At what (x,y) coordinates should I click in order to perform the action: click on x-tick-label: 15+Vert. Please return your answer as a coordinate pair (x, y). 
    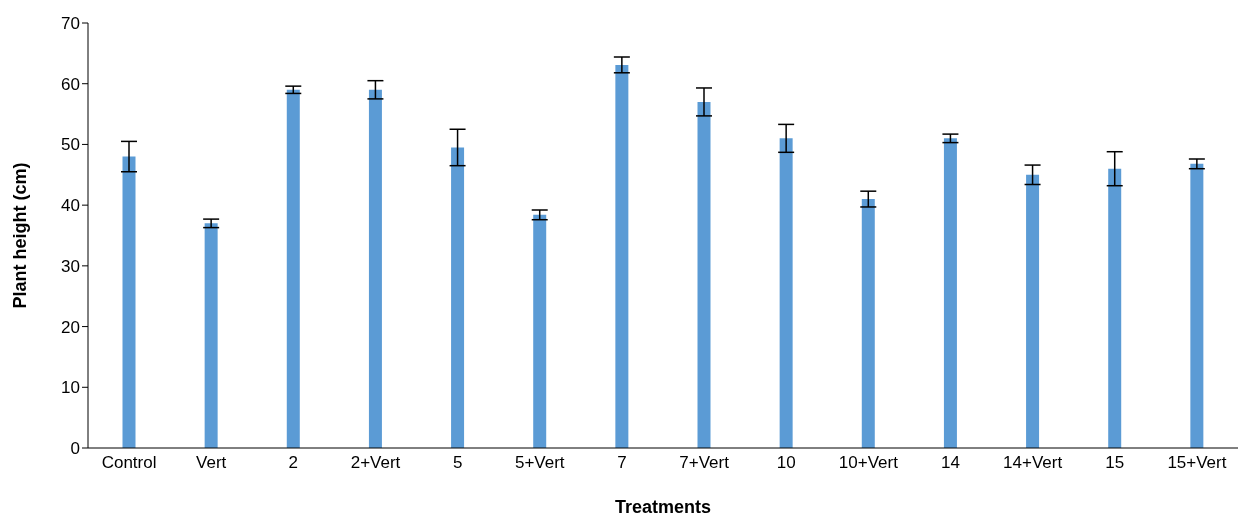
    Looking at the image, I should click on (1197, 463).